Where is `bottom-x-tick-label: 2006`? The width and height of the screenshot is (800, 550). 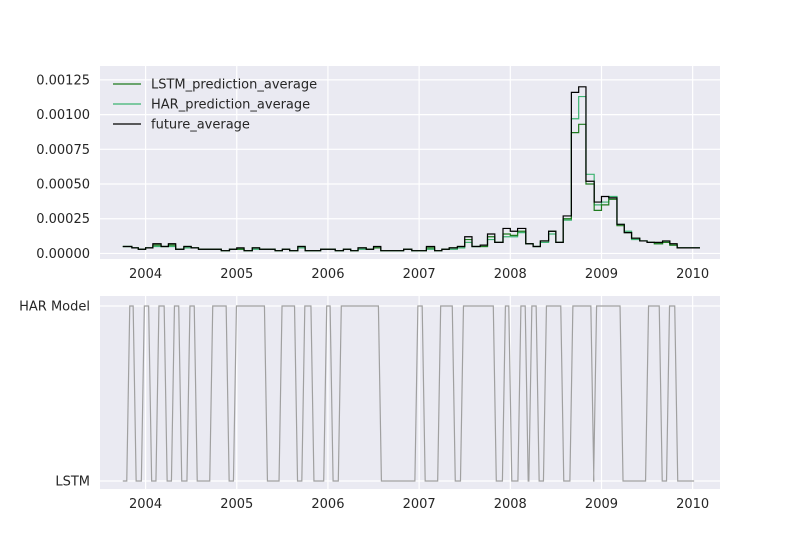
bottom-x-tick-label: 2006 is located at coordinates (327, 504).